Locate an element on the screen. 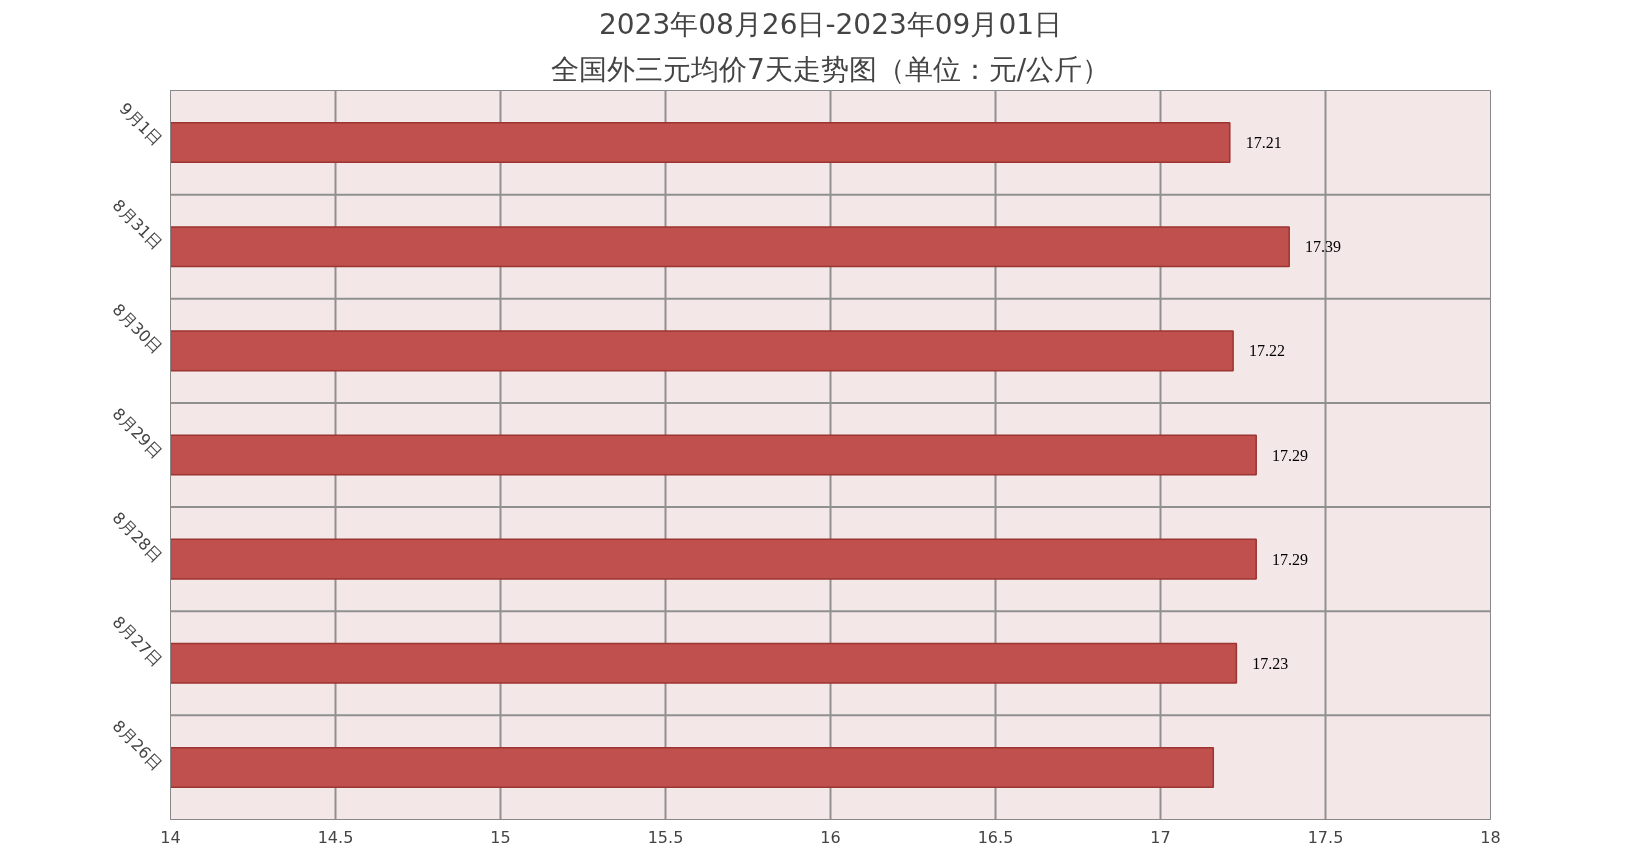  y-tick-label: 8月27日 is located at coordinates (137, 641).